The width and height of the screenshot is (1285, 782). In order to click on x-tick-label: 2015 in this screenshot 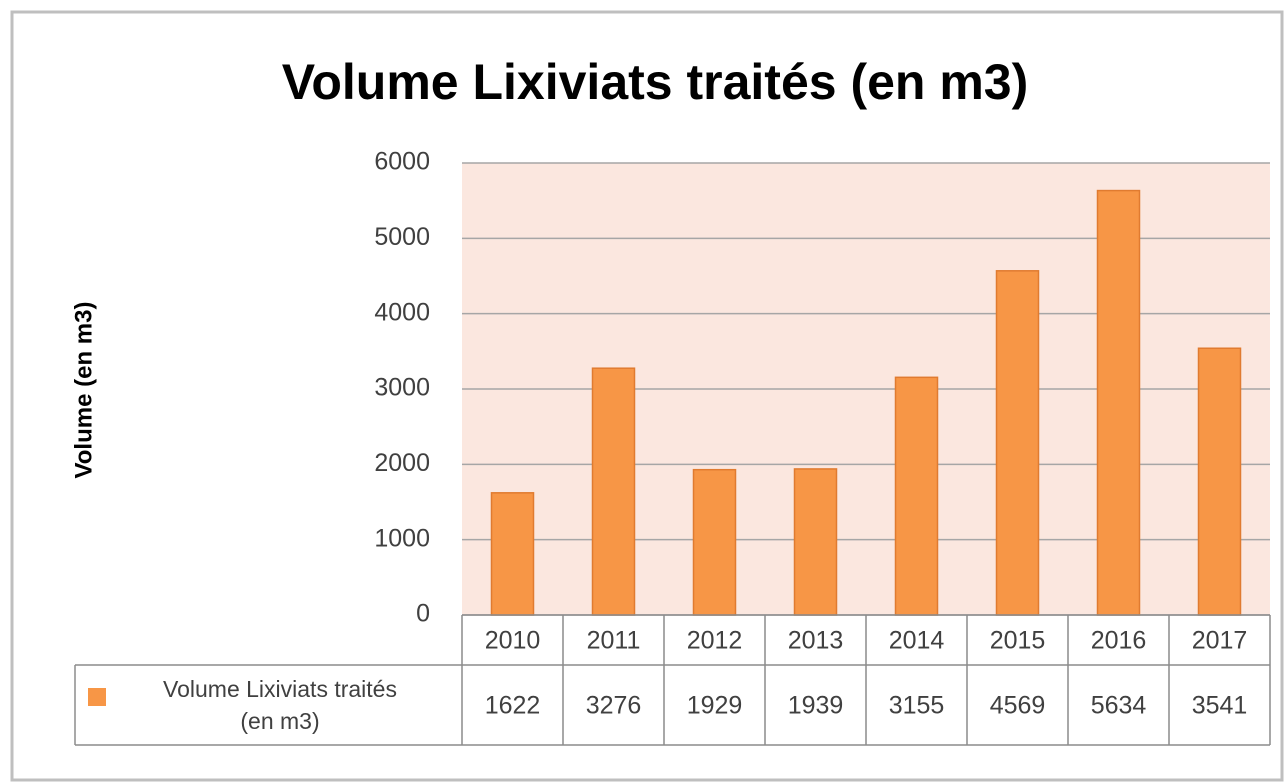, I will do `click(1018, 641)`.